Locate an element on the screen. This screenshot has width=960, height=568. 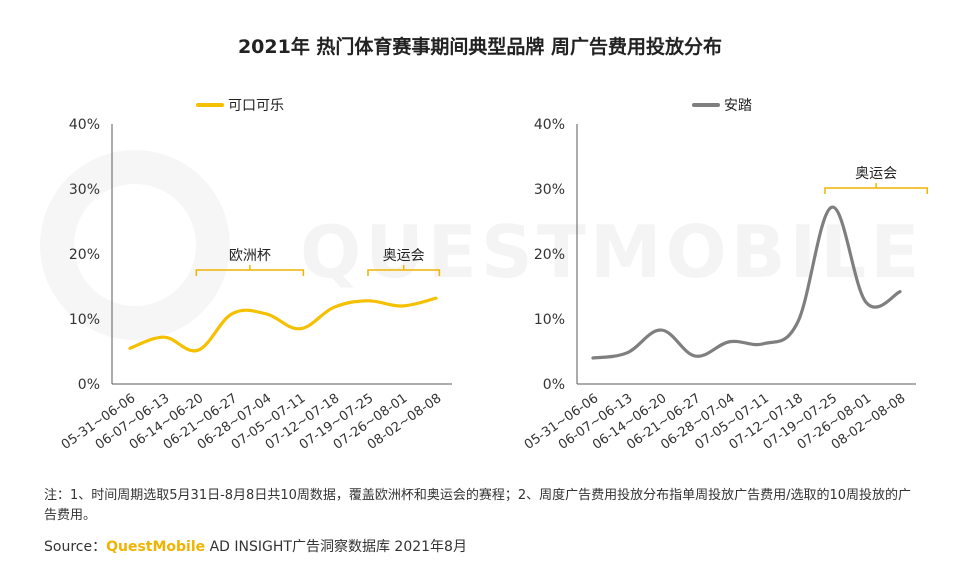
left-y-tick-label: 40% is located at coordinates (84, 125).